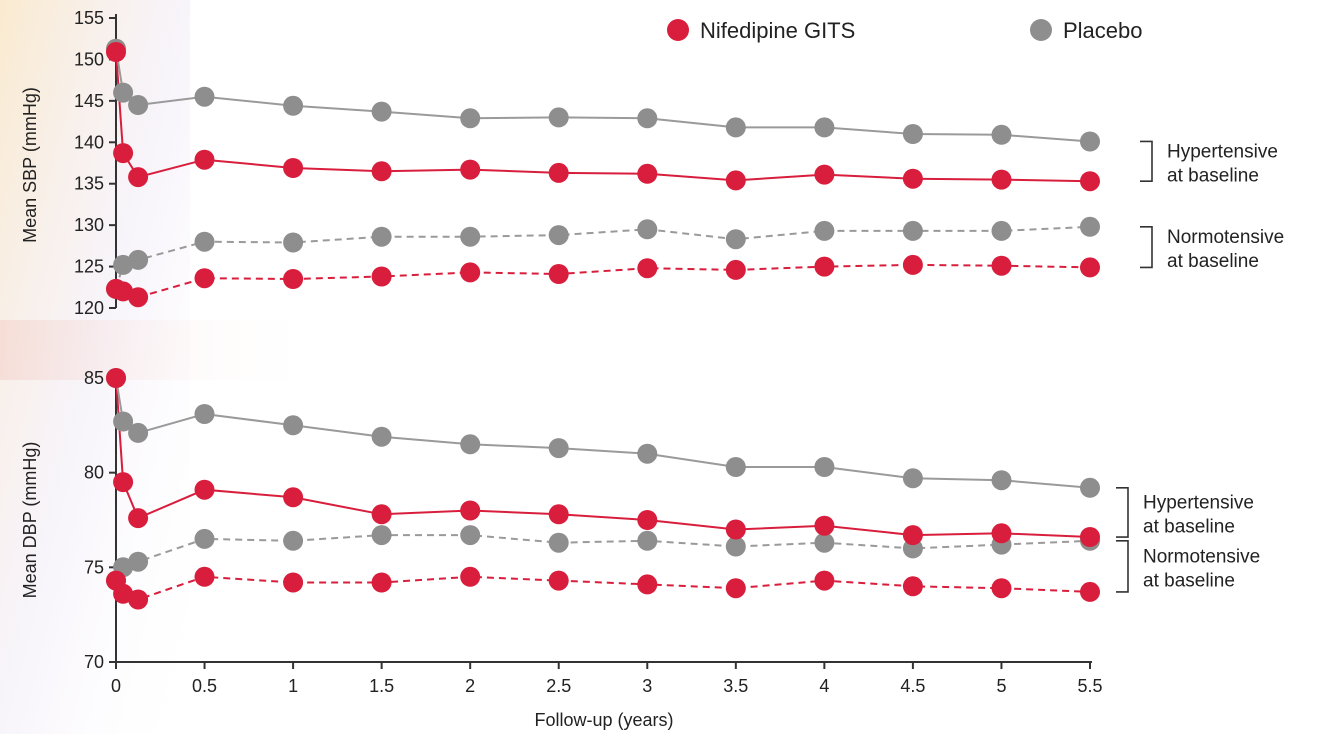  I want to click on dbp-bracket-normotensive-label-line1: Normotensive, so click(1201, 556).